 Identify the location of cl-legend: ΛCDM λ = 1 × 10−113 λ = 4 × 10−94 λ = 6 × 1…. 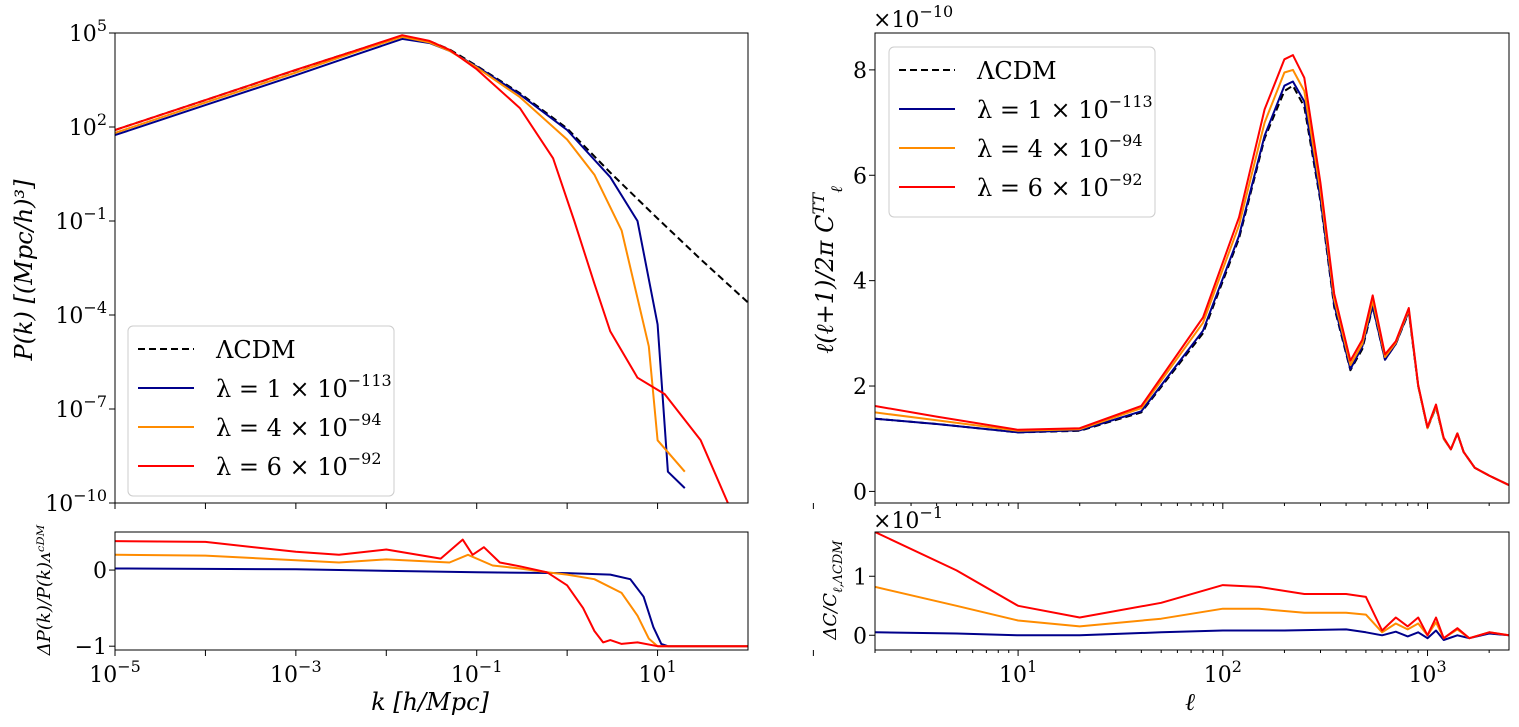
(1022, 132).